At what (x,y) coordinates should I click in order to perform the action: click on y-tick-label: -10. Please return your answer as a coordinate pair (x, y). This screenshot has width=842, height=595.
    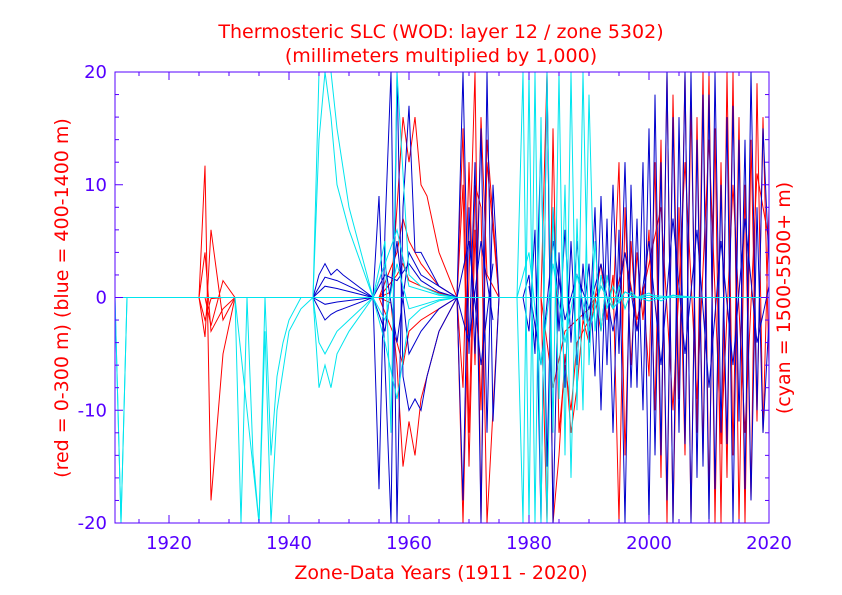
    Looking at the image, I should click on (92, 410).